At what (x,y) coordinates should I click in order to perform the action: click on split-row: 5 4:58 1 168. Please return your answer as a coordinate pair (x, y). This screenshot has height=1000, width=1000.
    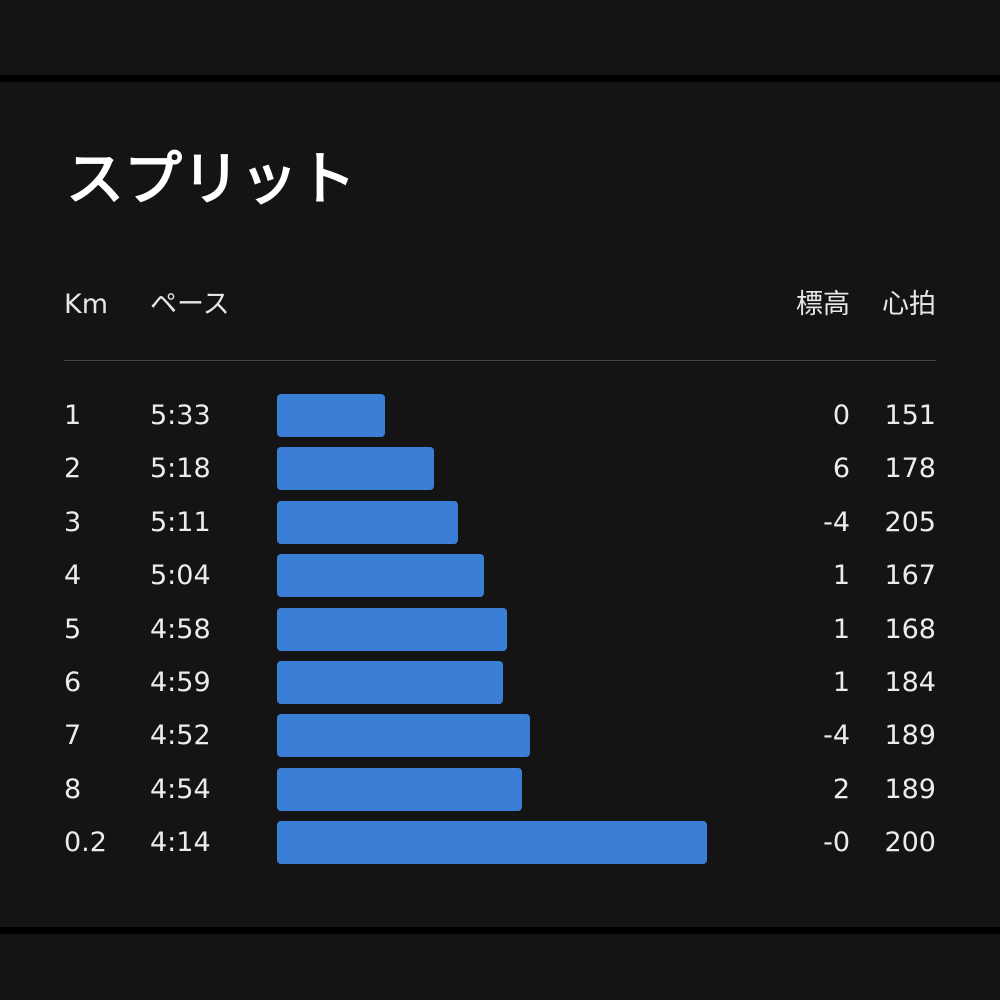
    Looking at the image, I should click on (500, 629).